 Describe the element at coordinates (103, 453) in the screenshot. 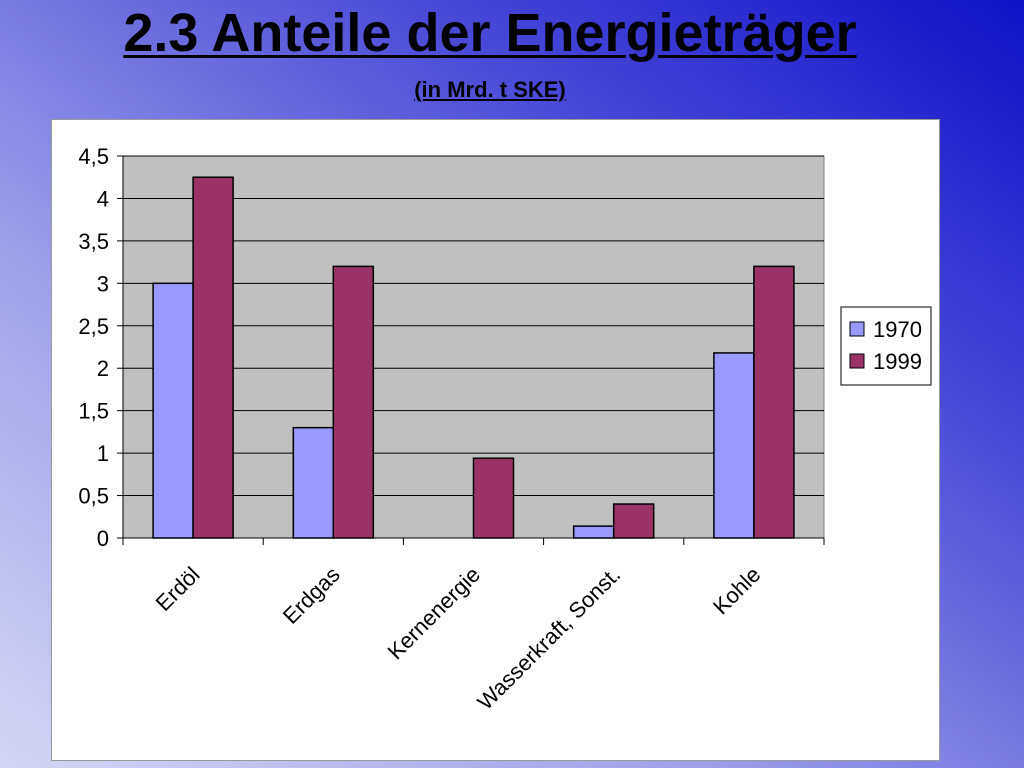

I see `y-tick-label: 1` at that location.